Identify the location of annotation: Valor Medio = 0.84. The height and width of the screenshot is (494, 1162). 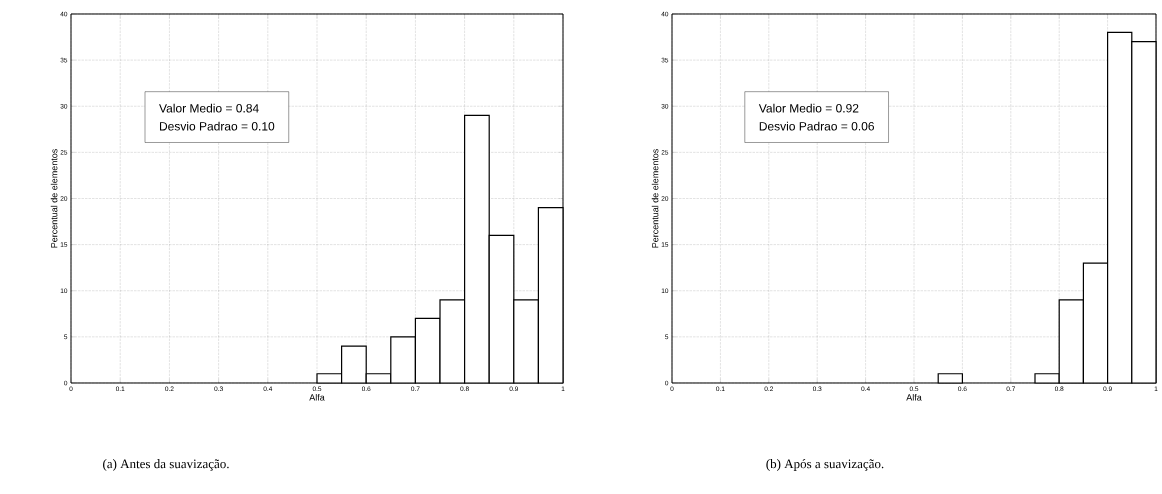
(209, 108).